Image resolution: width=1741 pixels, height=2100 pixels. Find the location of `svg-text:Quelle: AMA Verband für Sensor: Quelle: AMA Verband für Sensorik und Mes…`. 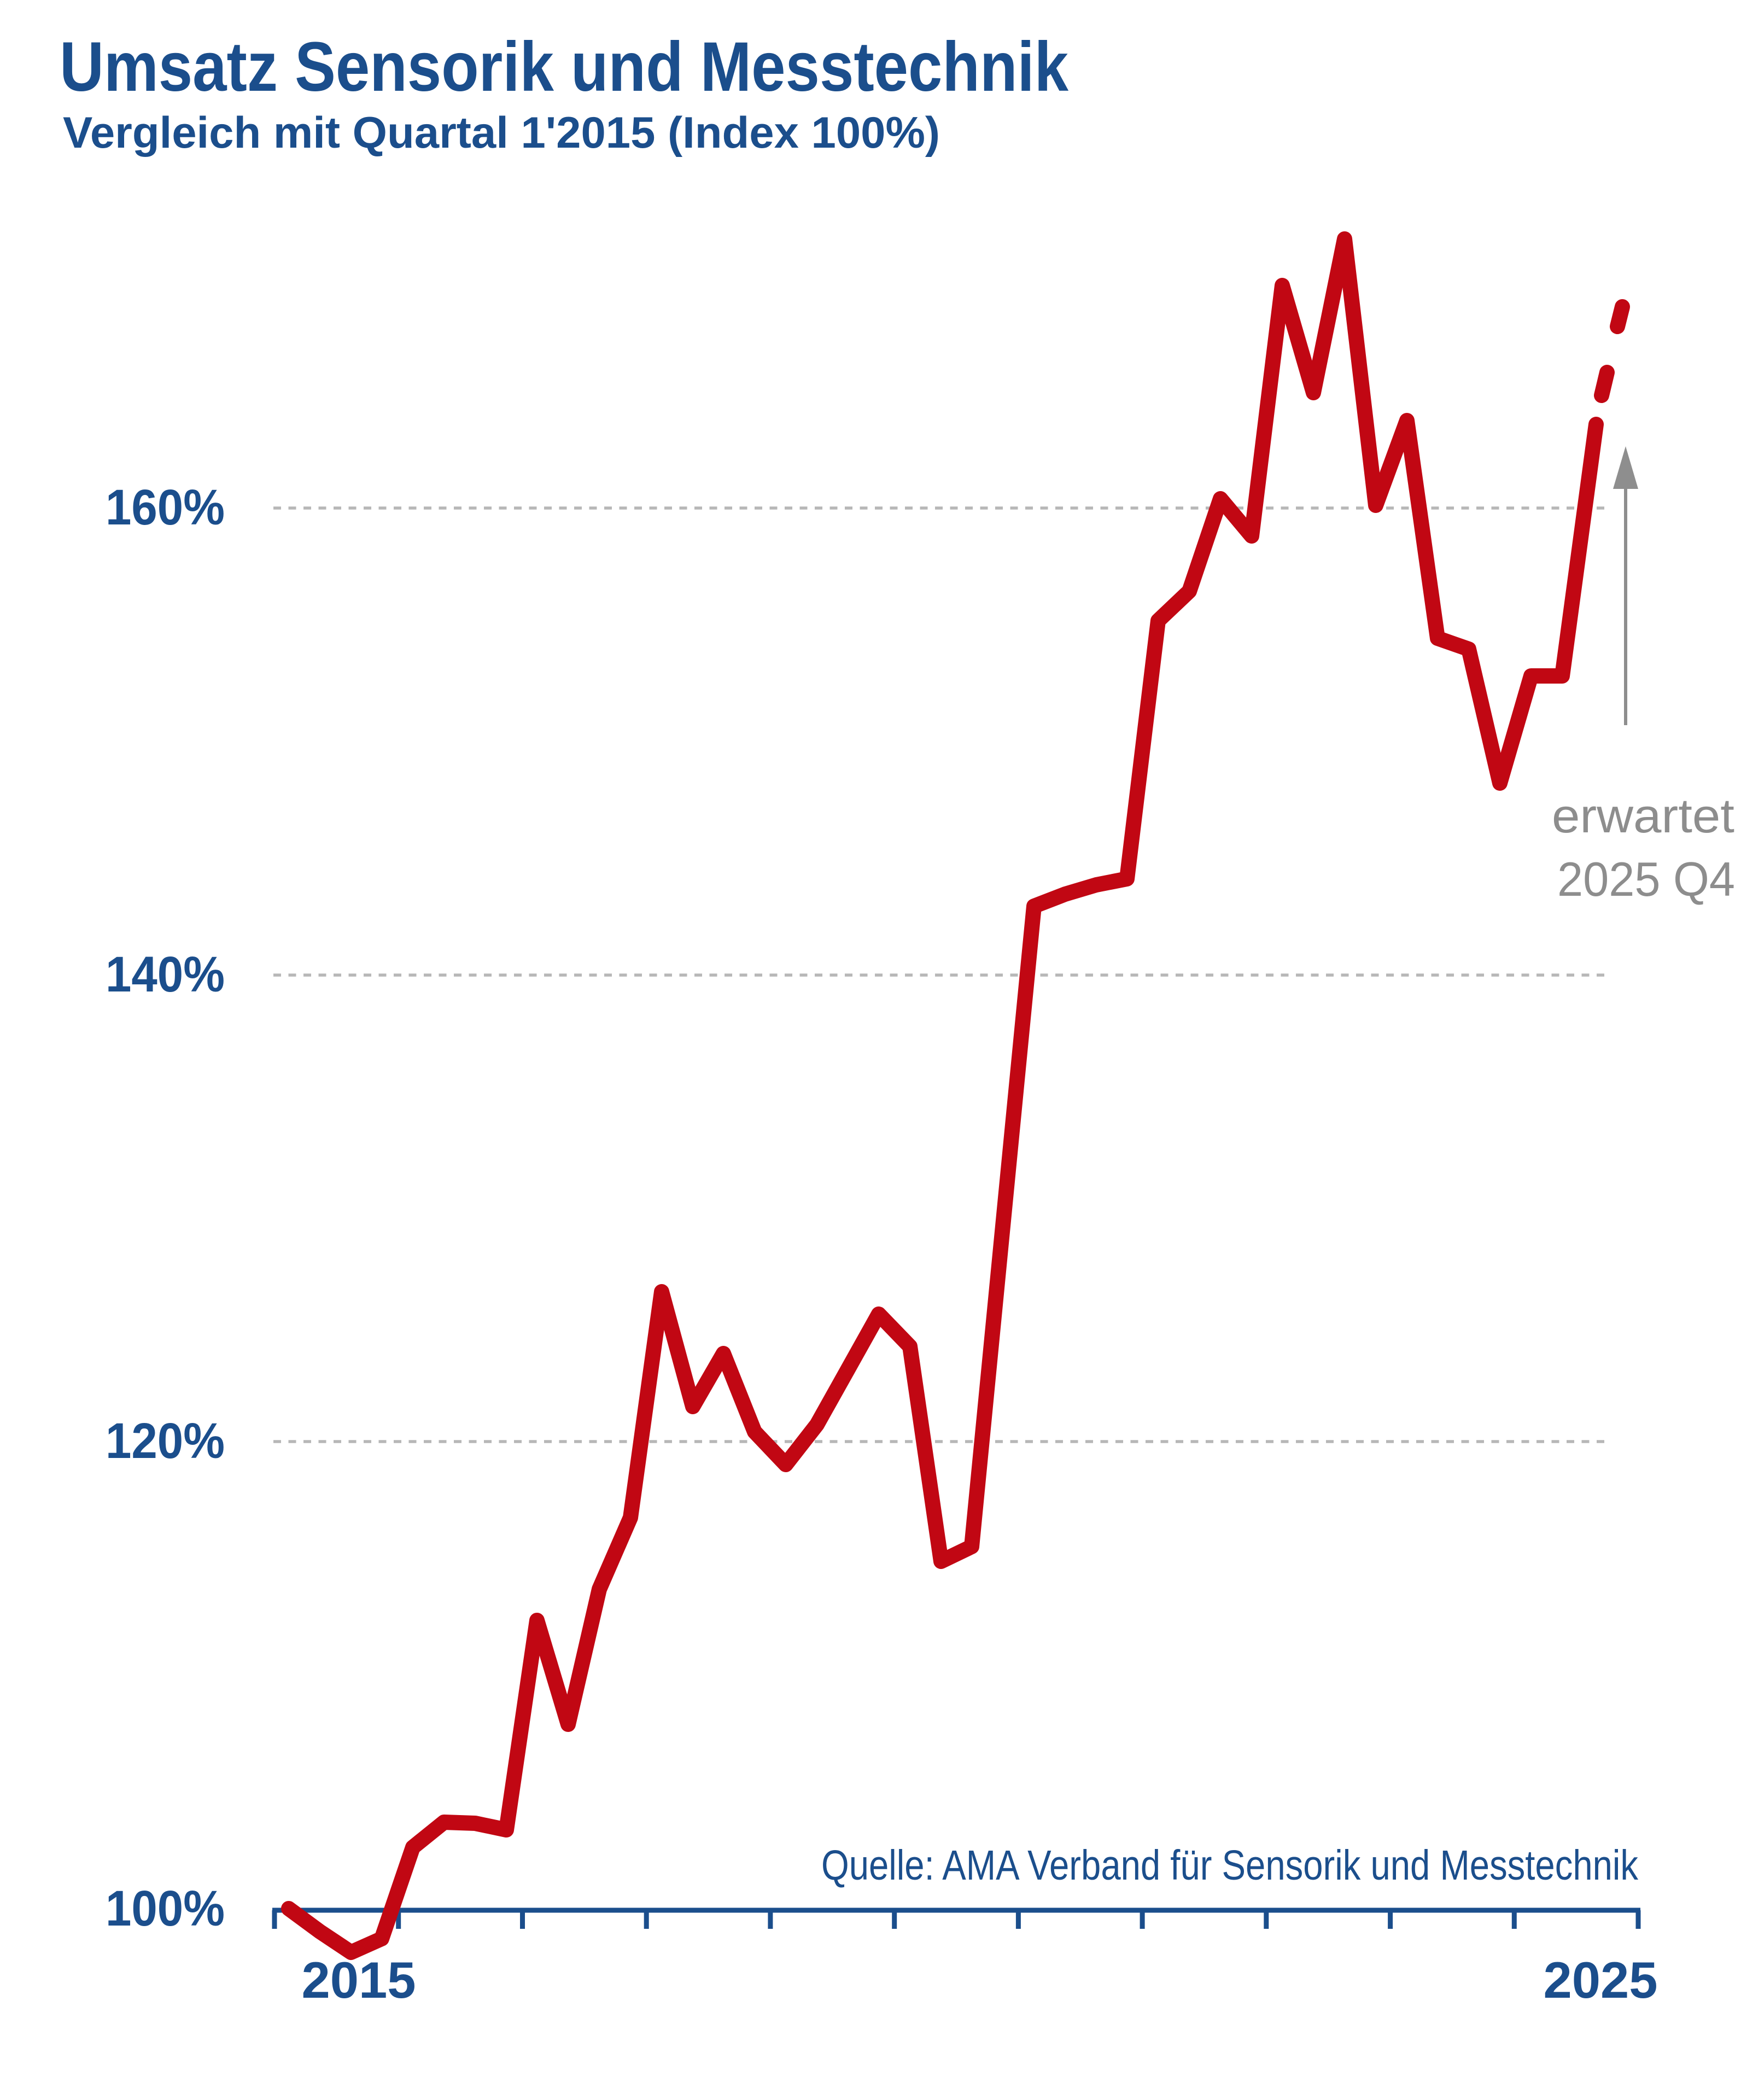

svg-text:Quelle: AMA Verband für Sensor: Quelle: AMA Verband für Sensorik und Mes… is located at coordinates (1229, 1865).